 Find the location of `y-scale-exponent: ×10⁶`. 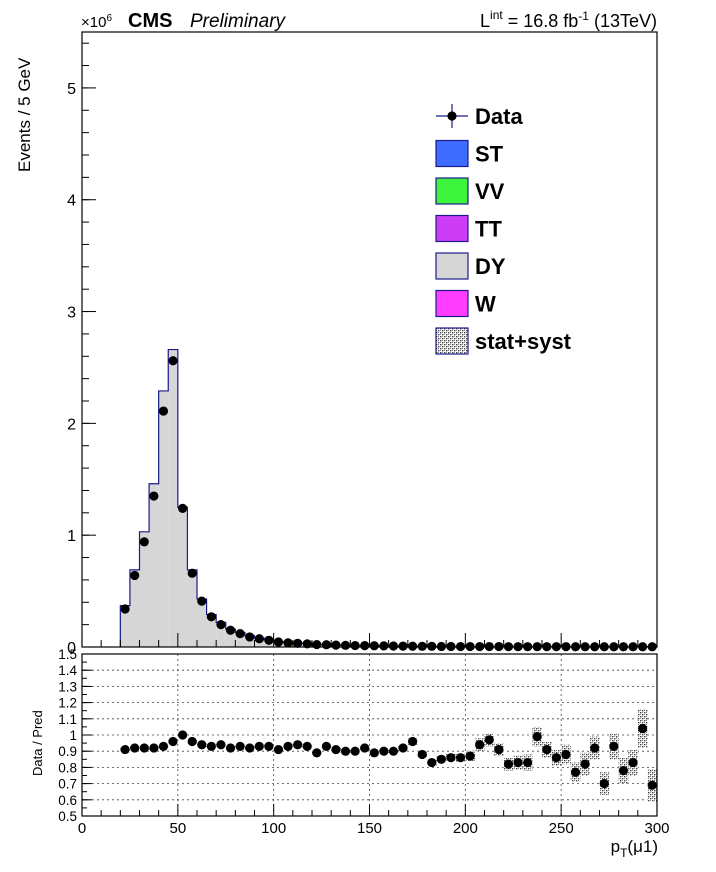

y-scale-exponent: ×10⁶ is located at coordinates (96, 22).